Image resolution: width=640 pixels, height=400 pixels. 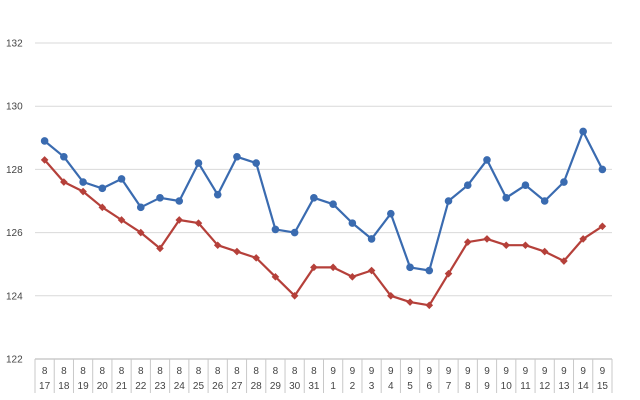 I want to click on x-tick-day: 31, so click(x=314, y=386).